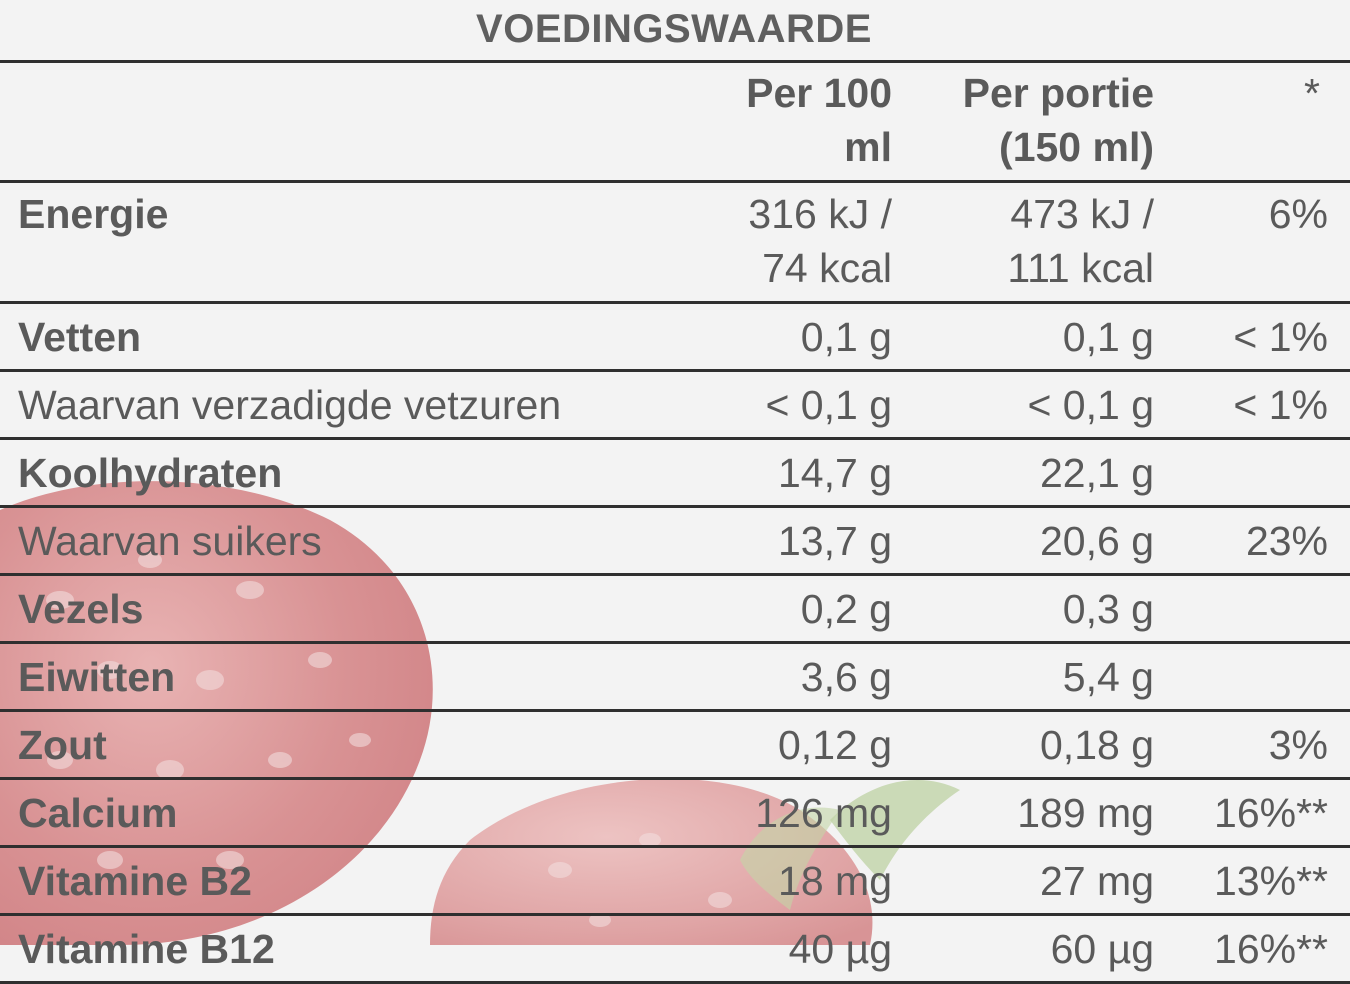 The height and width of the screenshot is (984, 1350). What do you see at coordinates (675, 880) in the screenshot?
I see `table-row: Vitamine B2 18 mg 27 mg 13%**` at bounding box center [675, 880].